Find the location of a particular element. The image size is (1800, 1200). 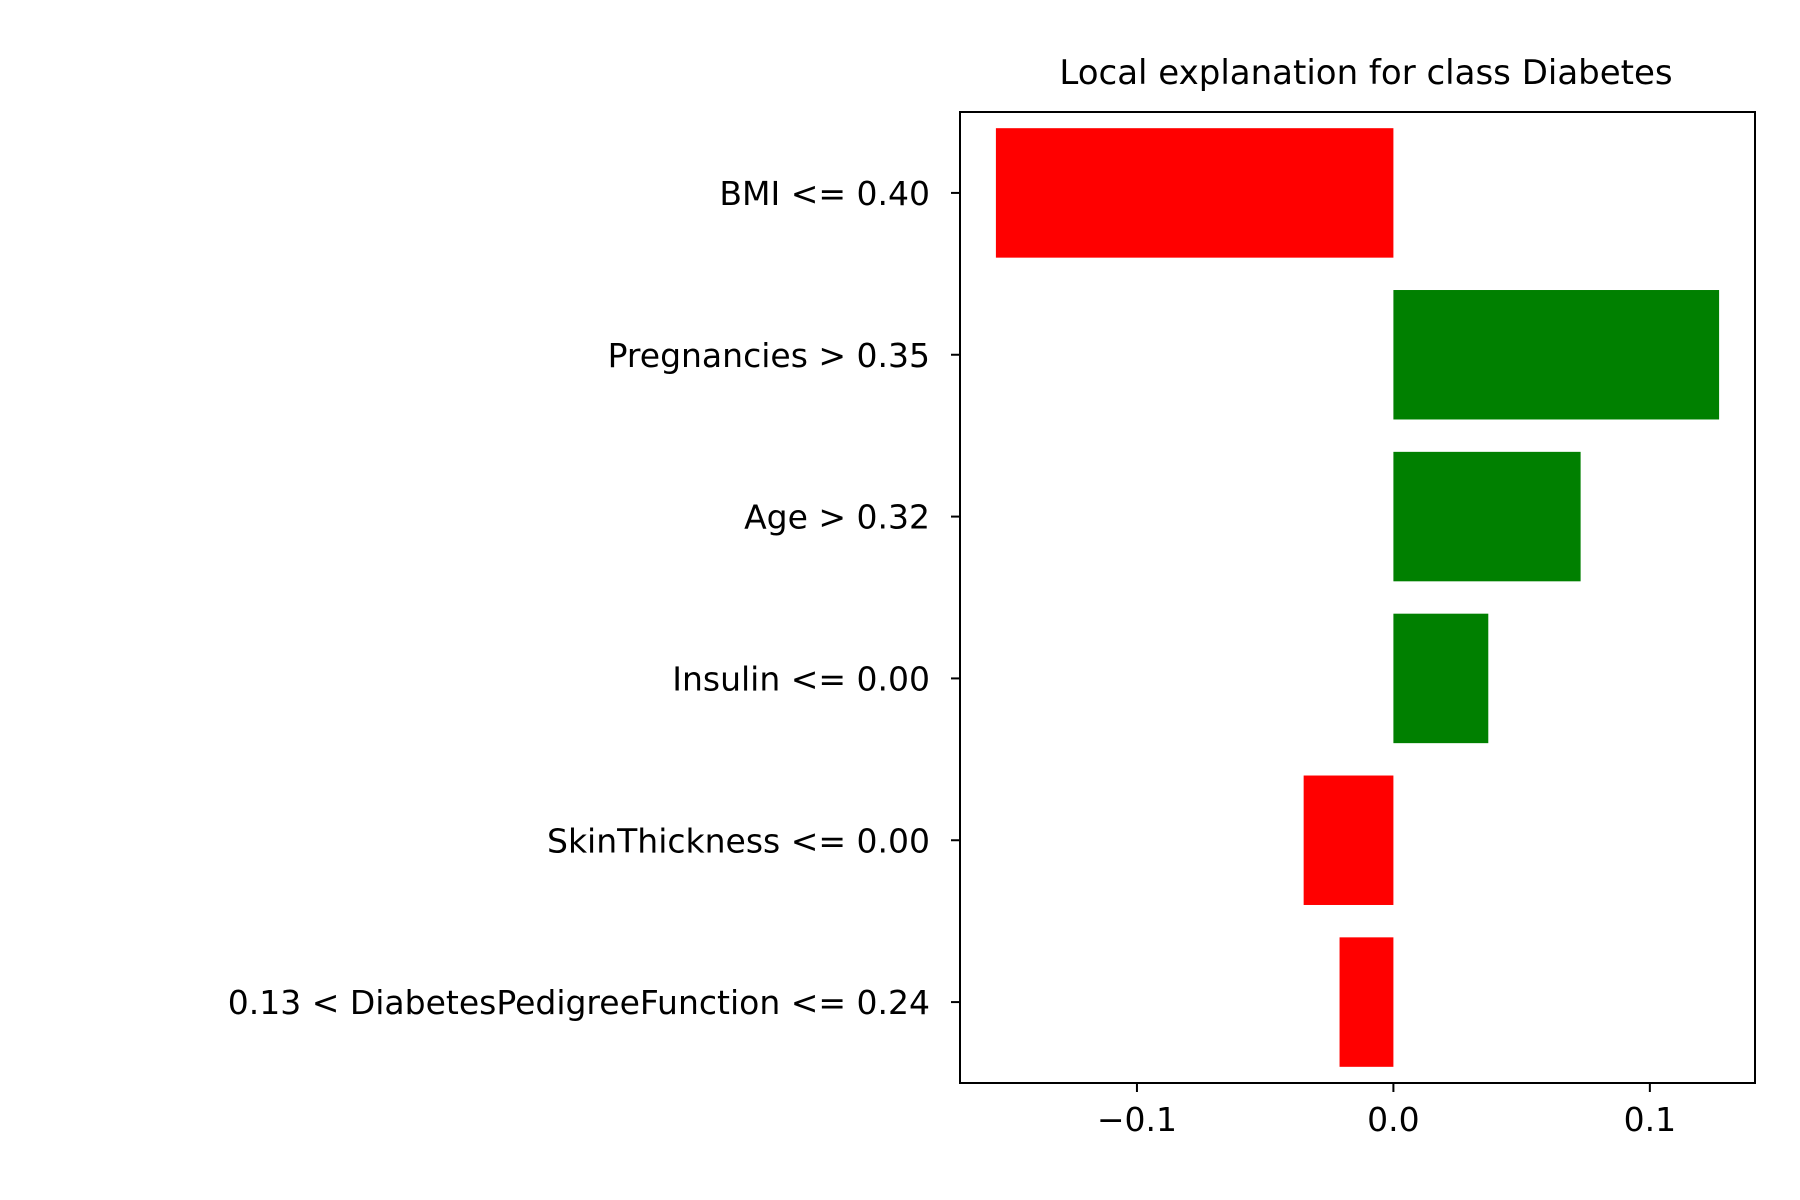

y-tick-label: 0.13 < DiabetesPedigreeFunction <= 0.24 is located at coordinates (579, 1002).